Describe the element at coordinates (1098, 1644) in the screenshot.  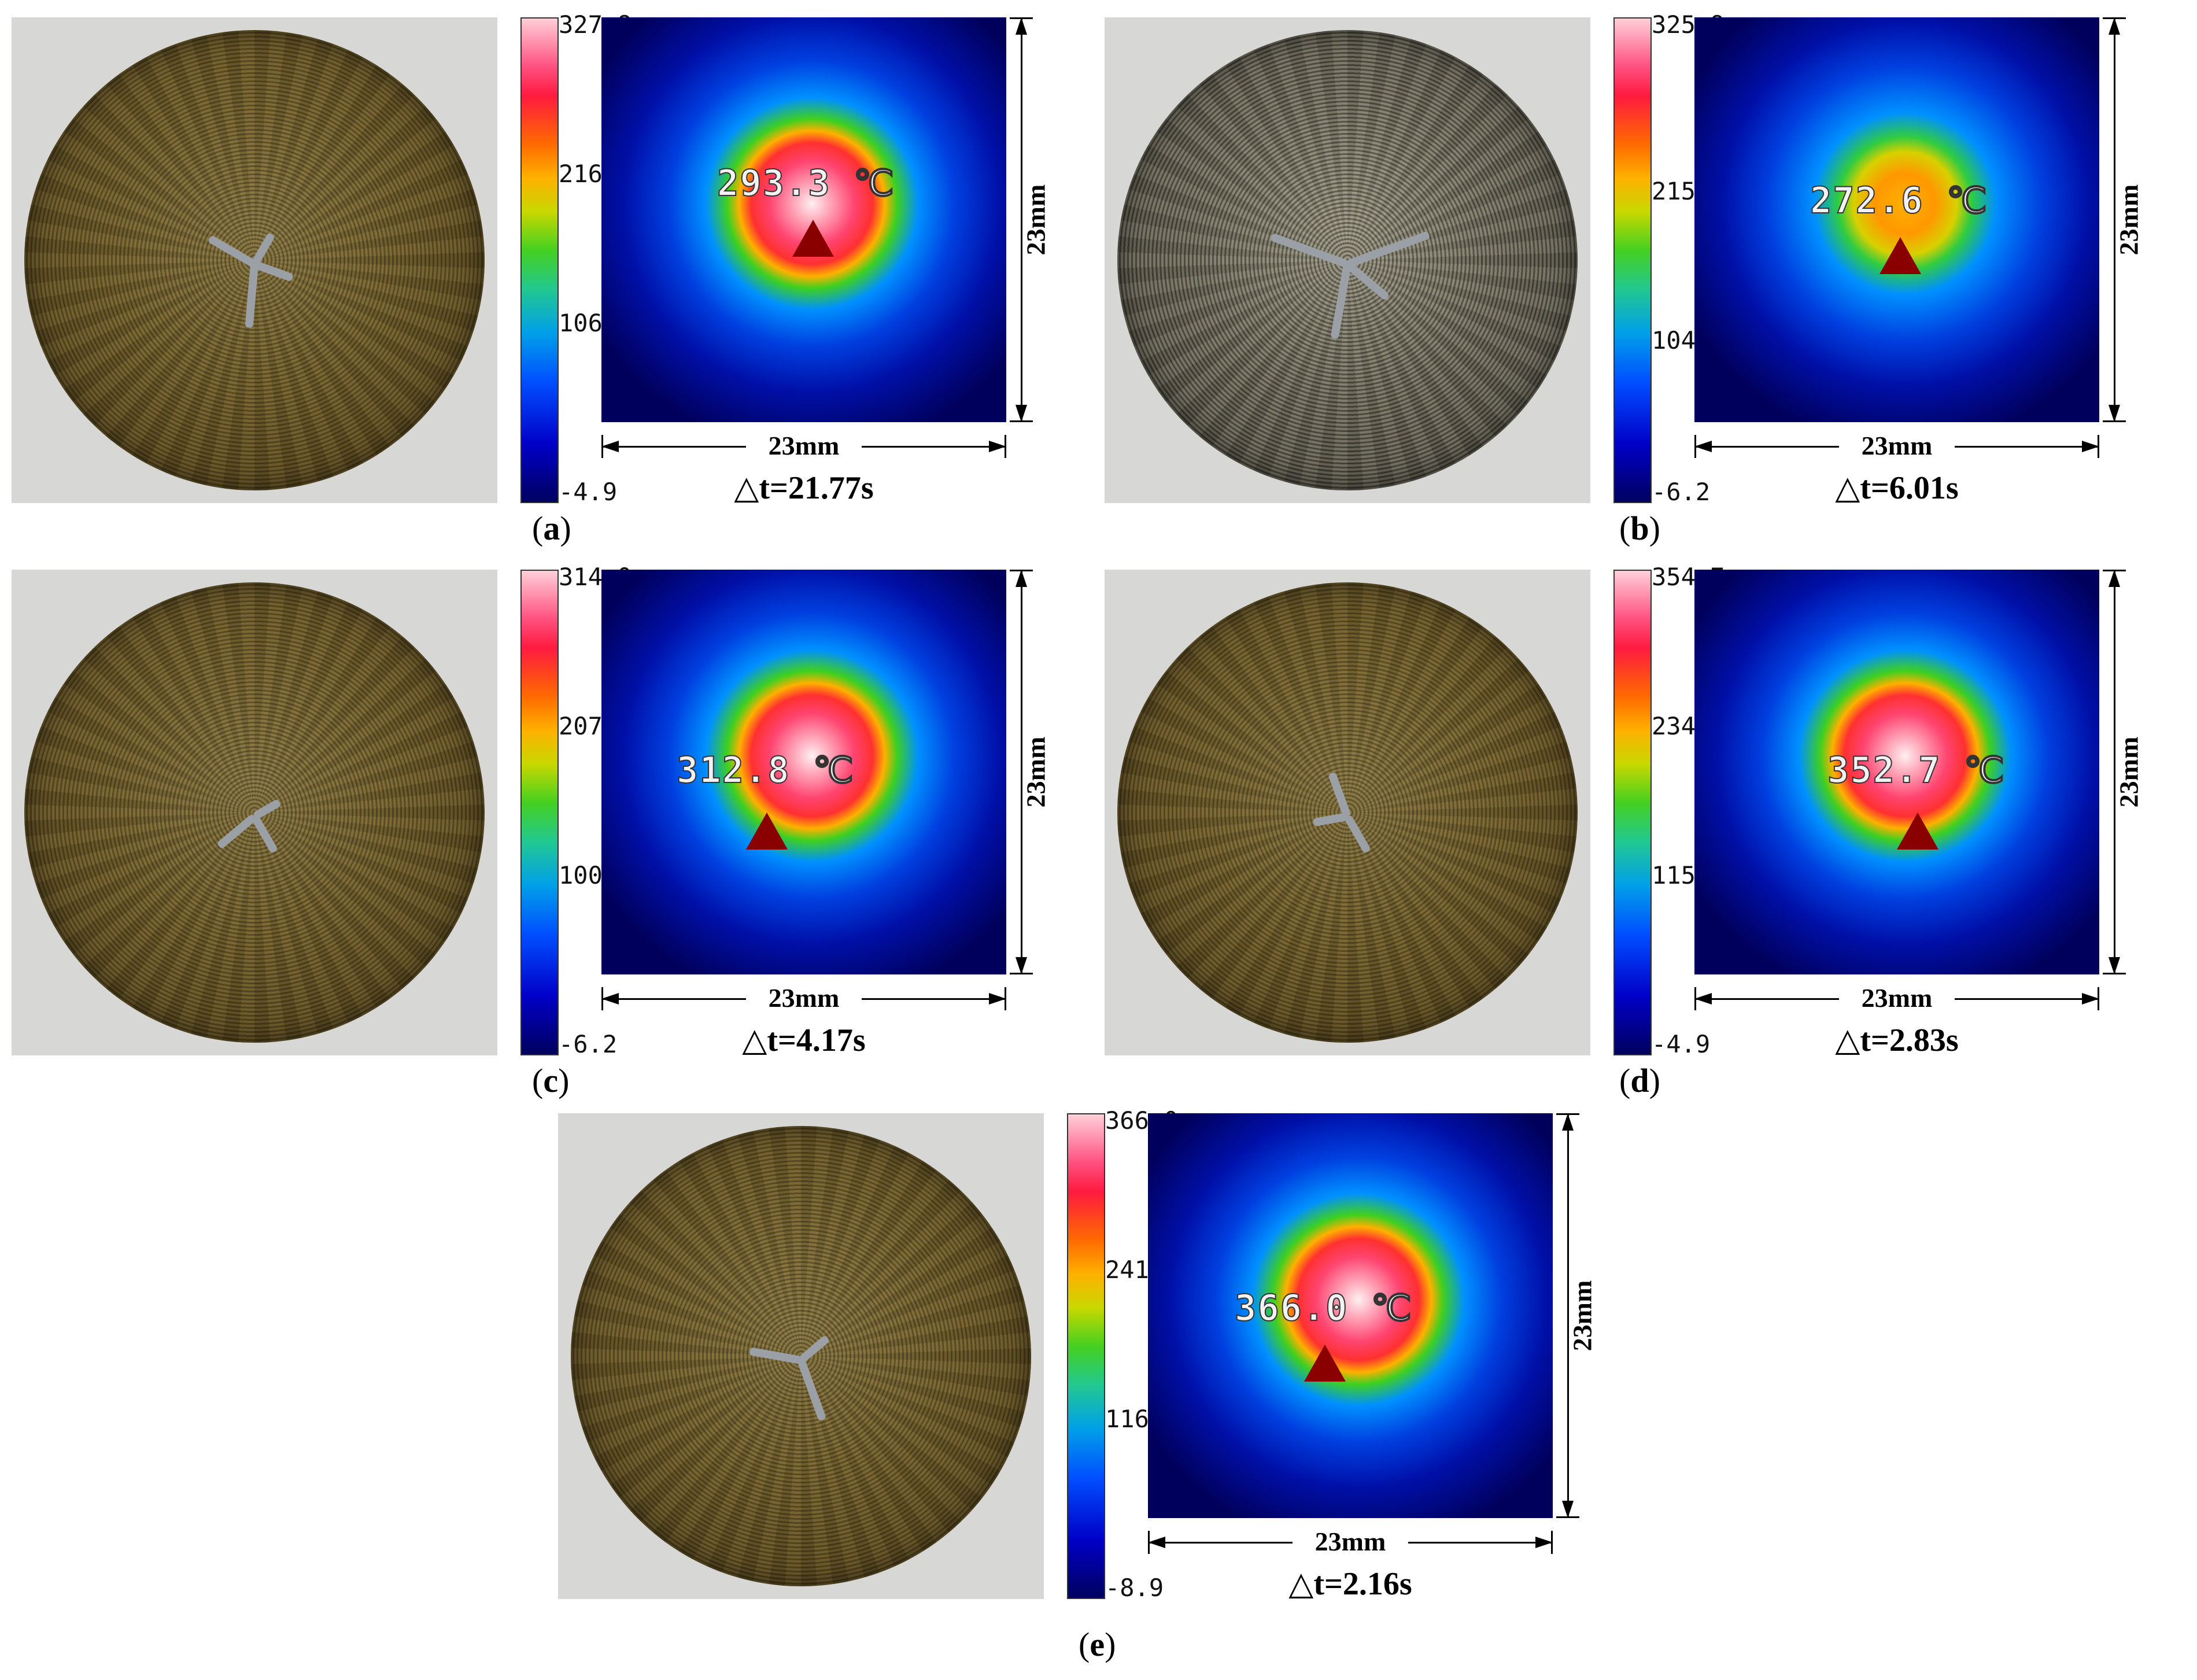
I see `panel-label: (e)` at that location.